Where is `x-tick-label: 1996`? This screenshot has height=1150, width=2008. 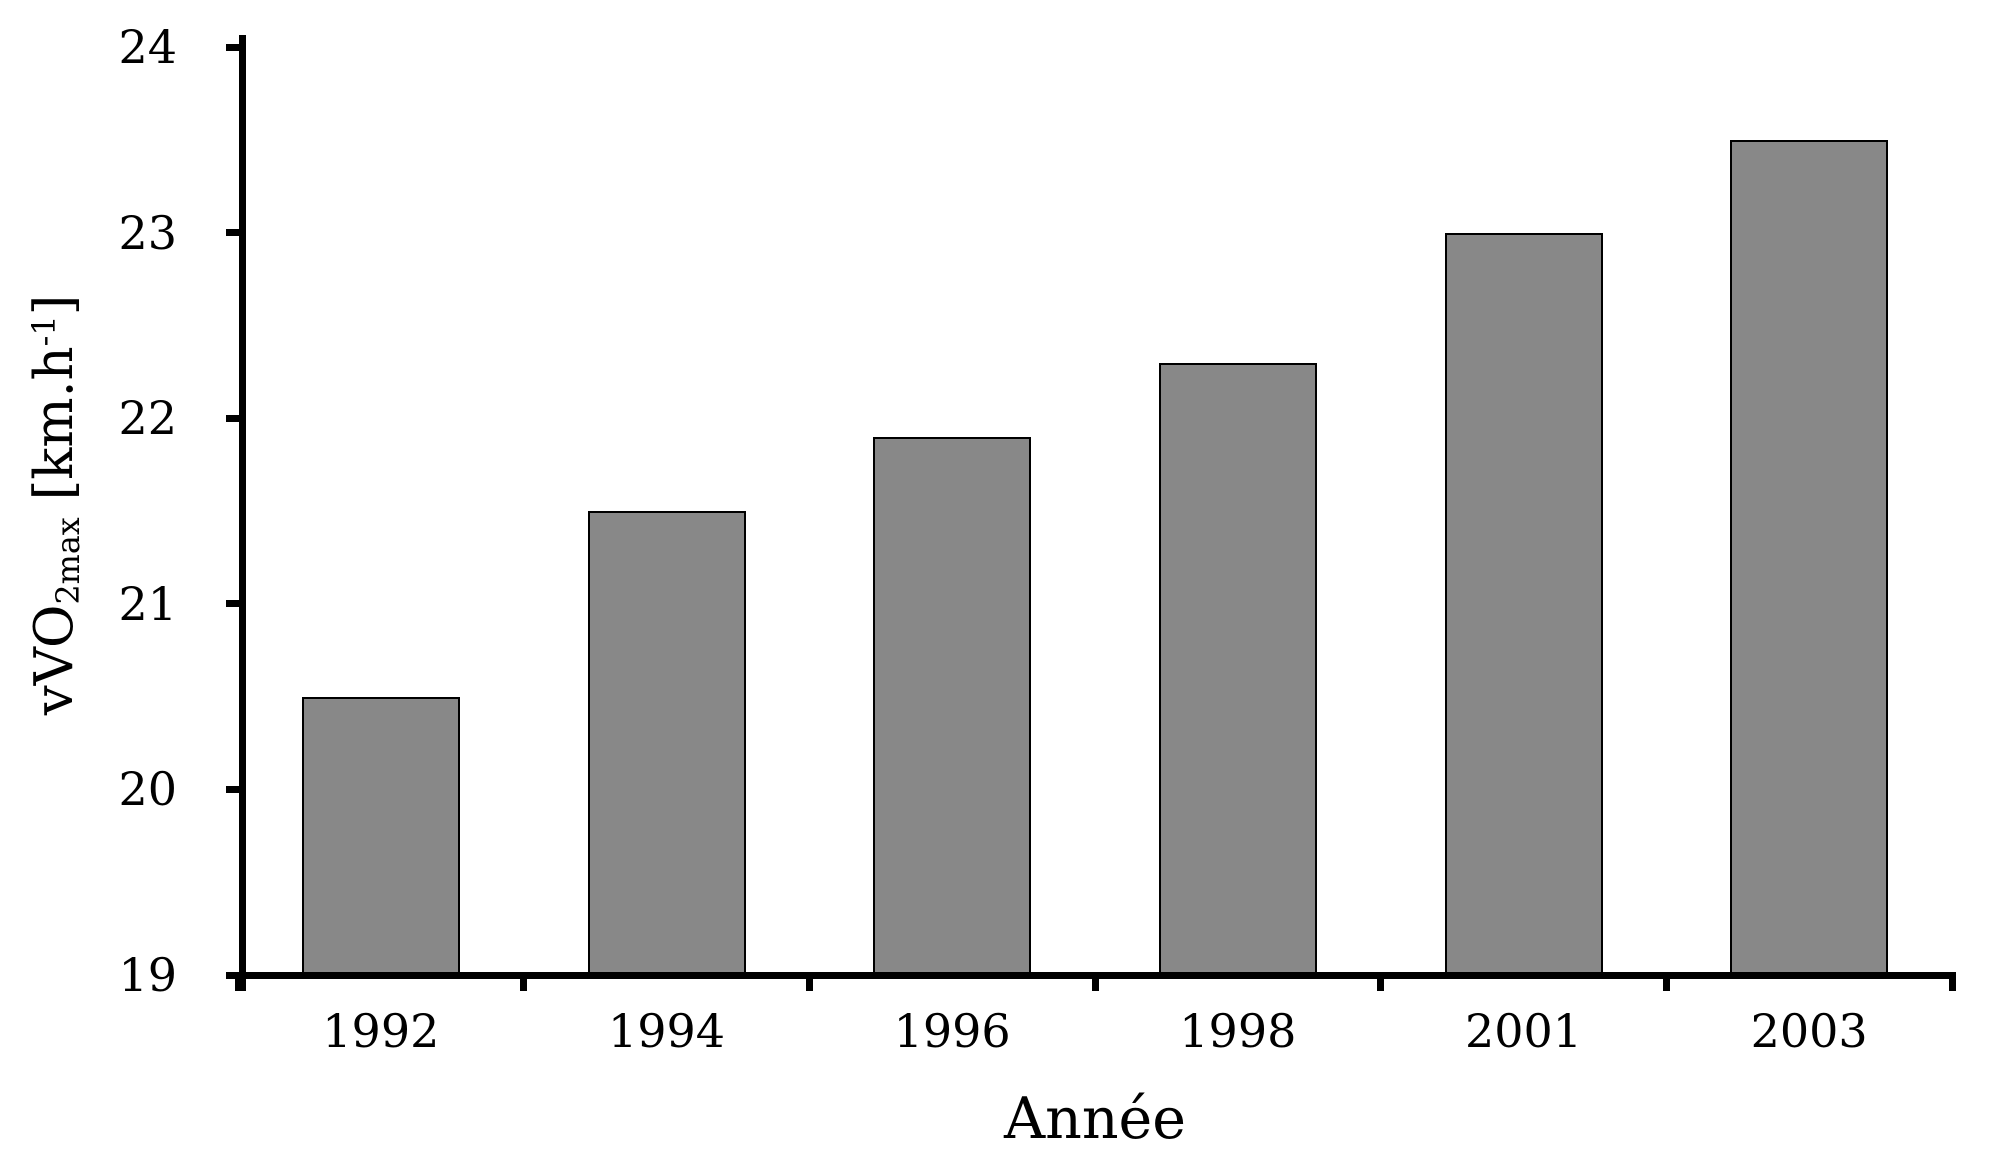 x-tick-label: 1996 is located at coordinates (952, 1031).